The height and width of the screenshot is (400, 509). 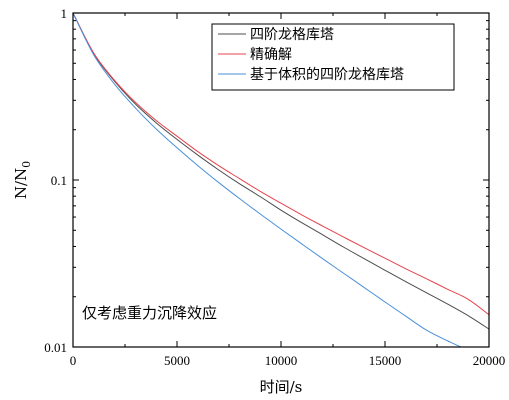 I want to click on annotation-text: 仅考虑重力沉降效应, so click(x=149, y=313).